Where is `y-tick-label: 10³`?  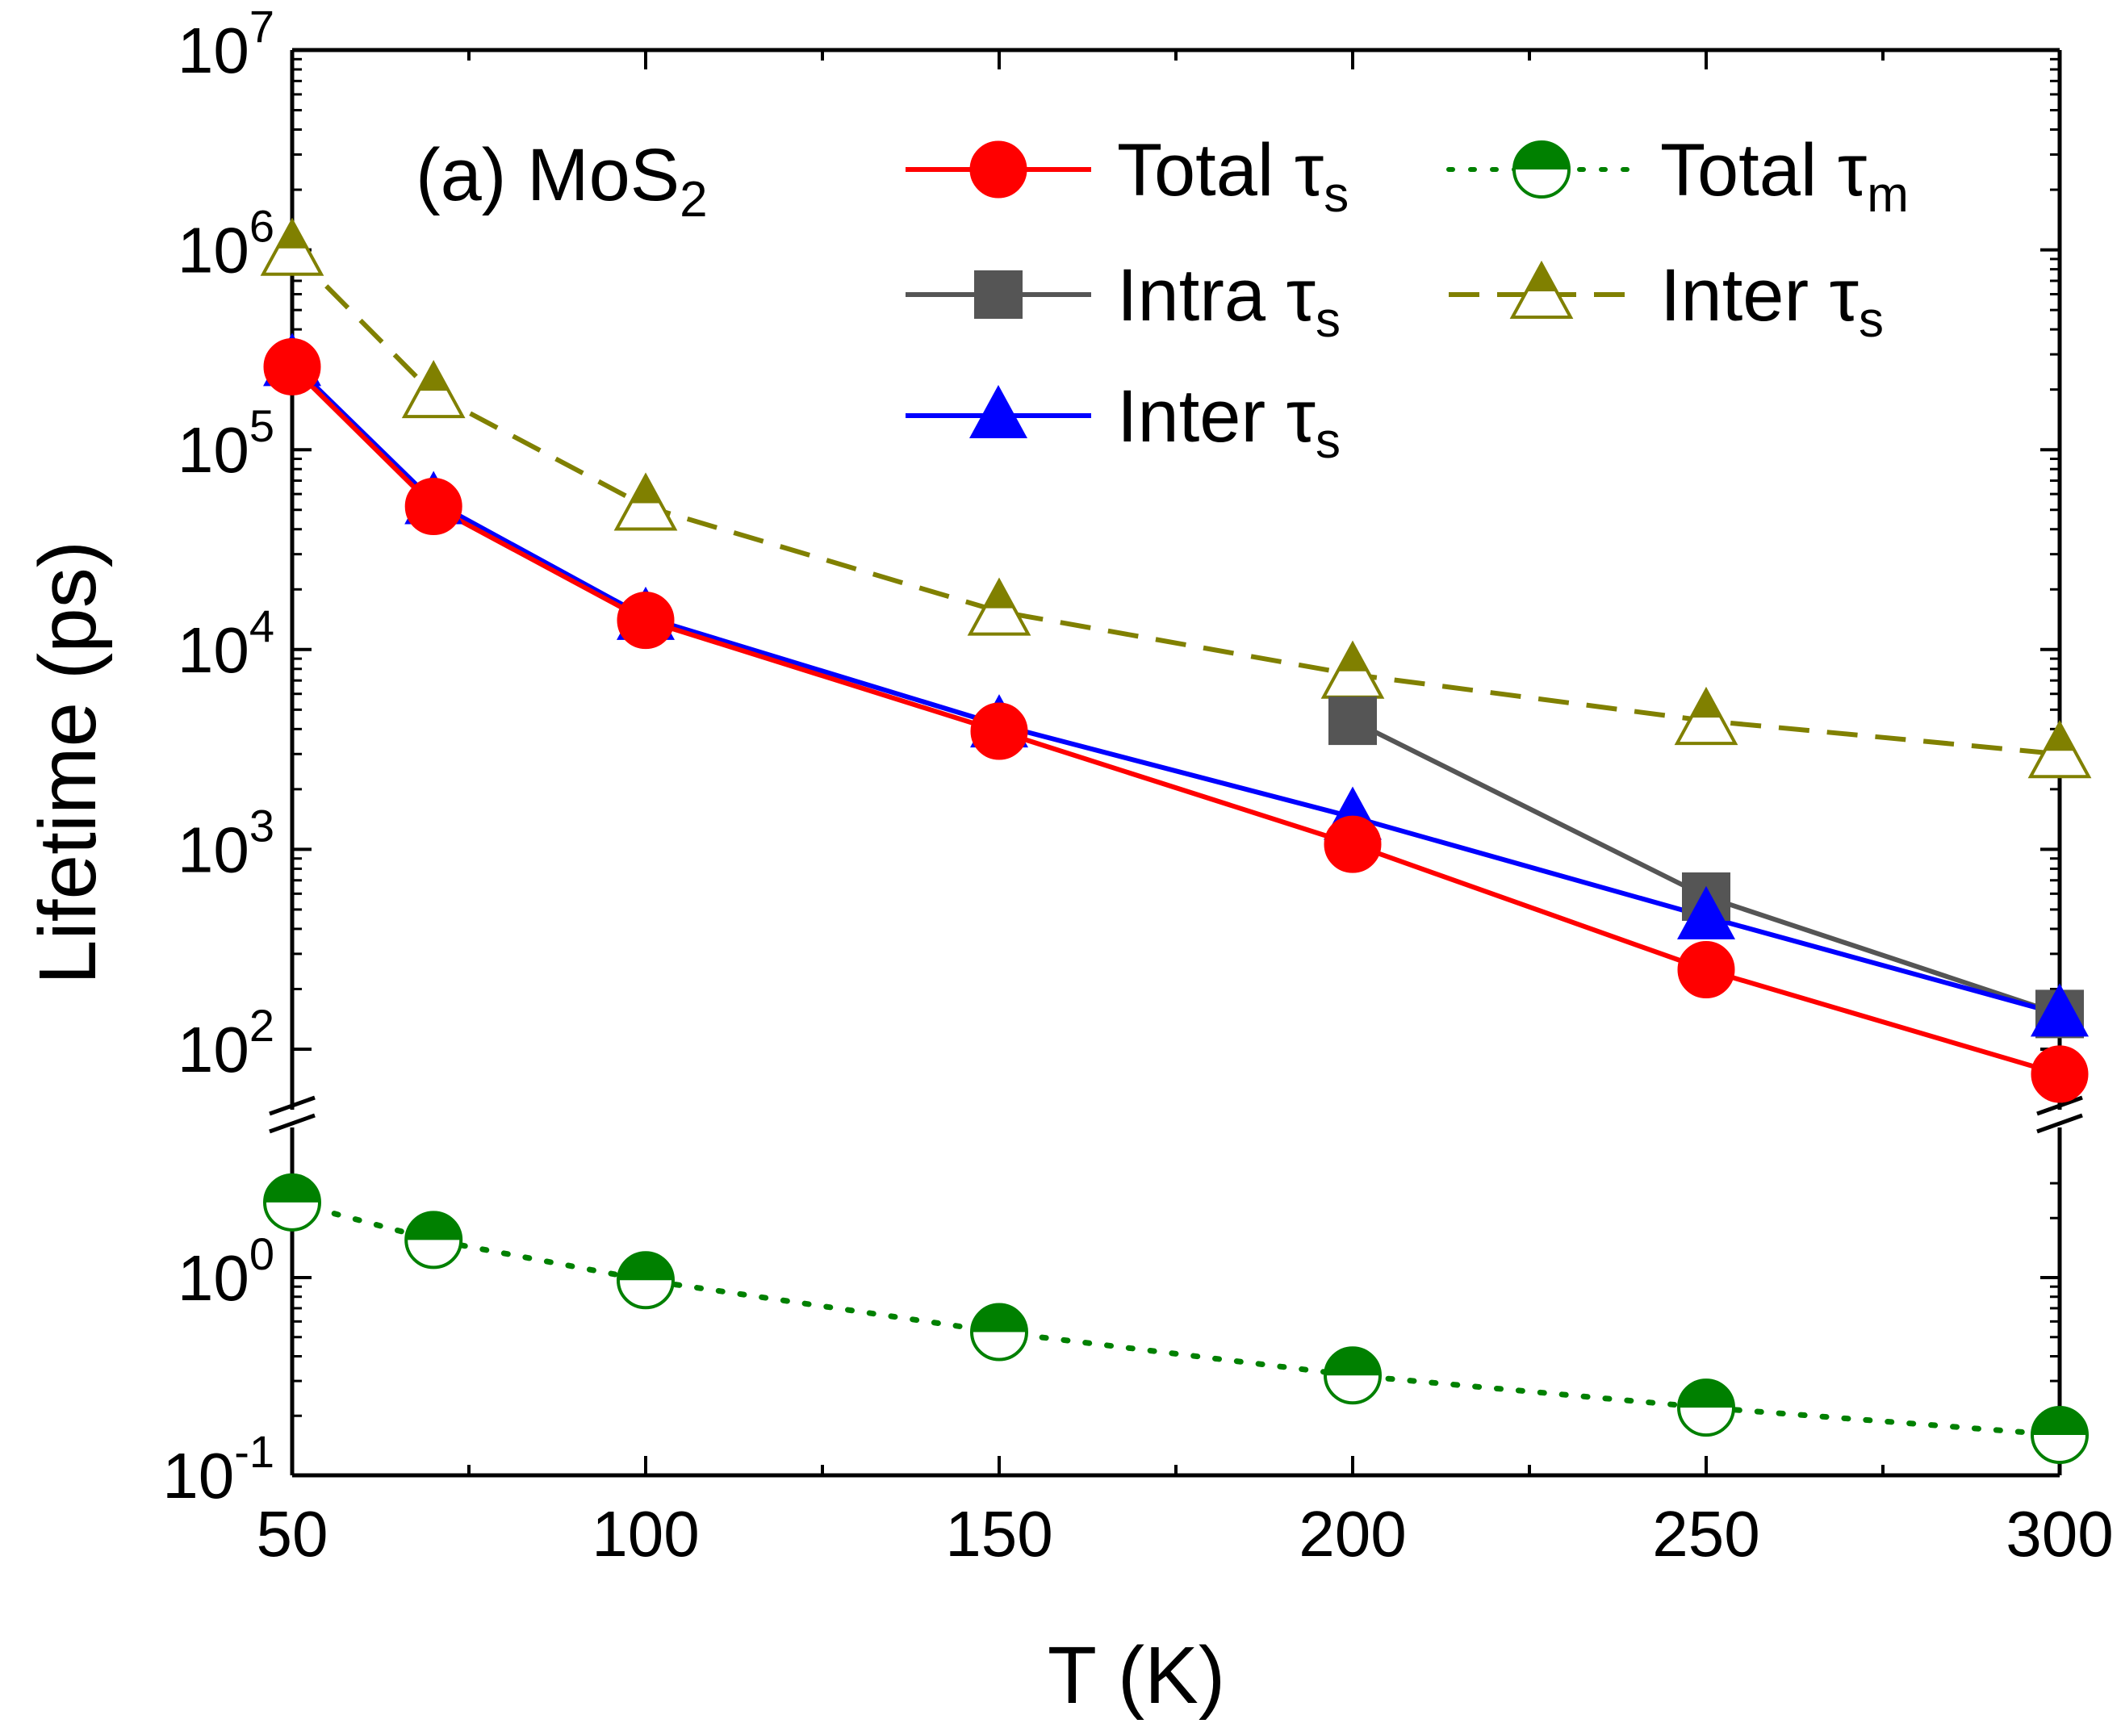 y-tick-label: 10³ is located at coordinates (226, 842).